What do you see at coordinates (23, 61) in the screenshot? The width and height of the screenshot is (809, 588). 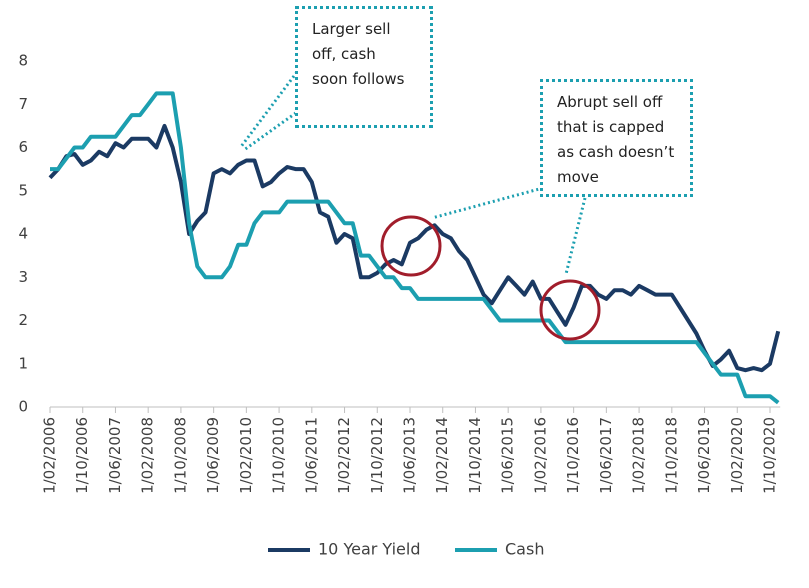 I see `y-tick-label: 8` at bounding box center [23, 61].